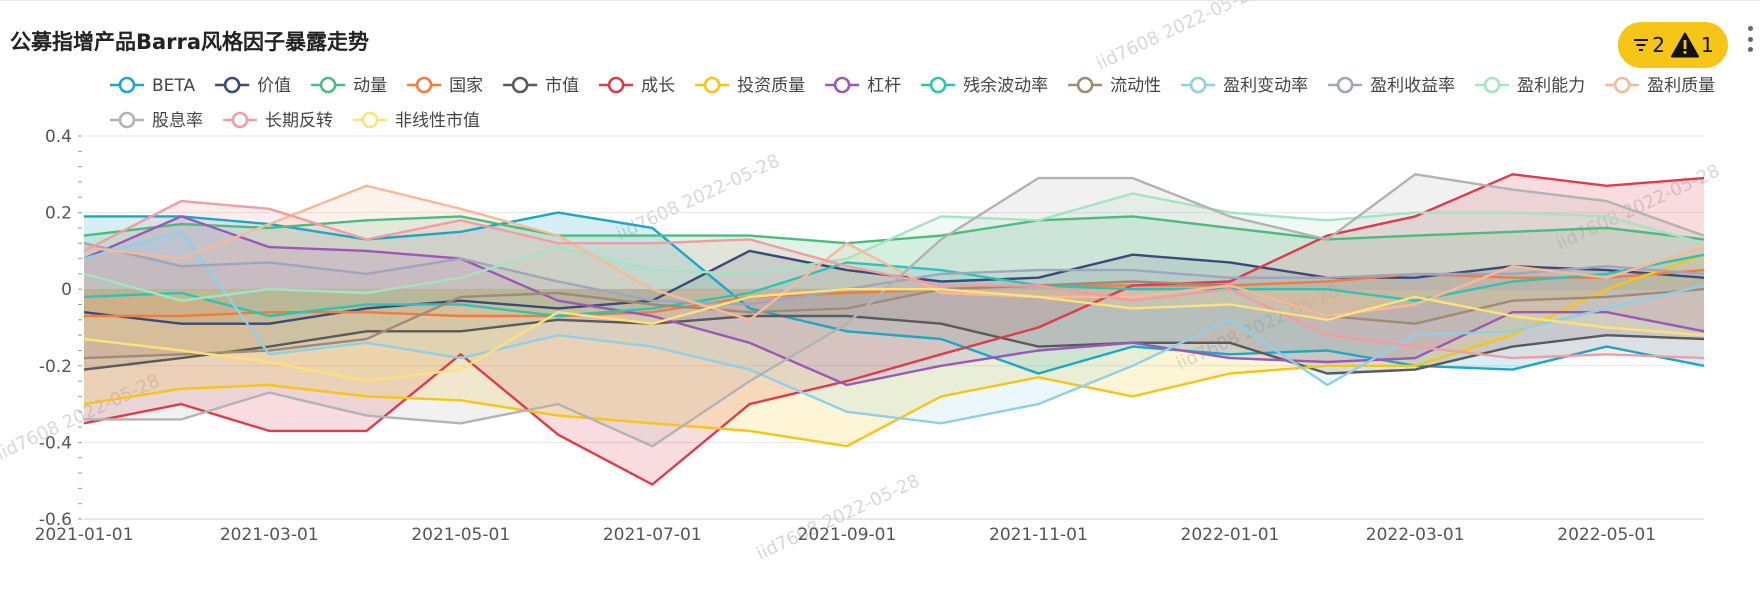 This screenshot has width=1760, height=592. I want to click on legend-label: 残余波动率, so click(1005, 86).